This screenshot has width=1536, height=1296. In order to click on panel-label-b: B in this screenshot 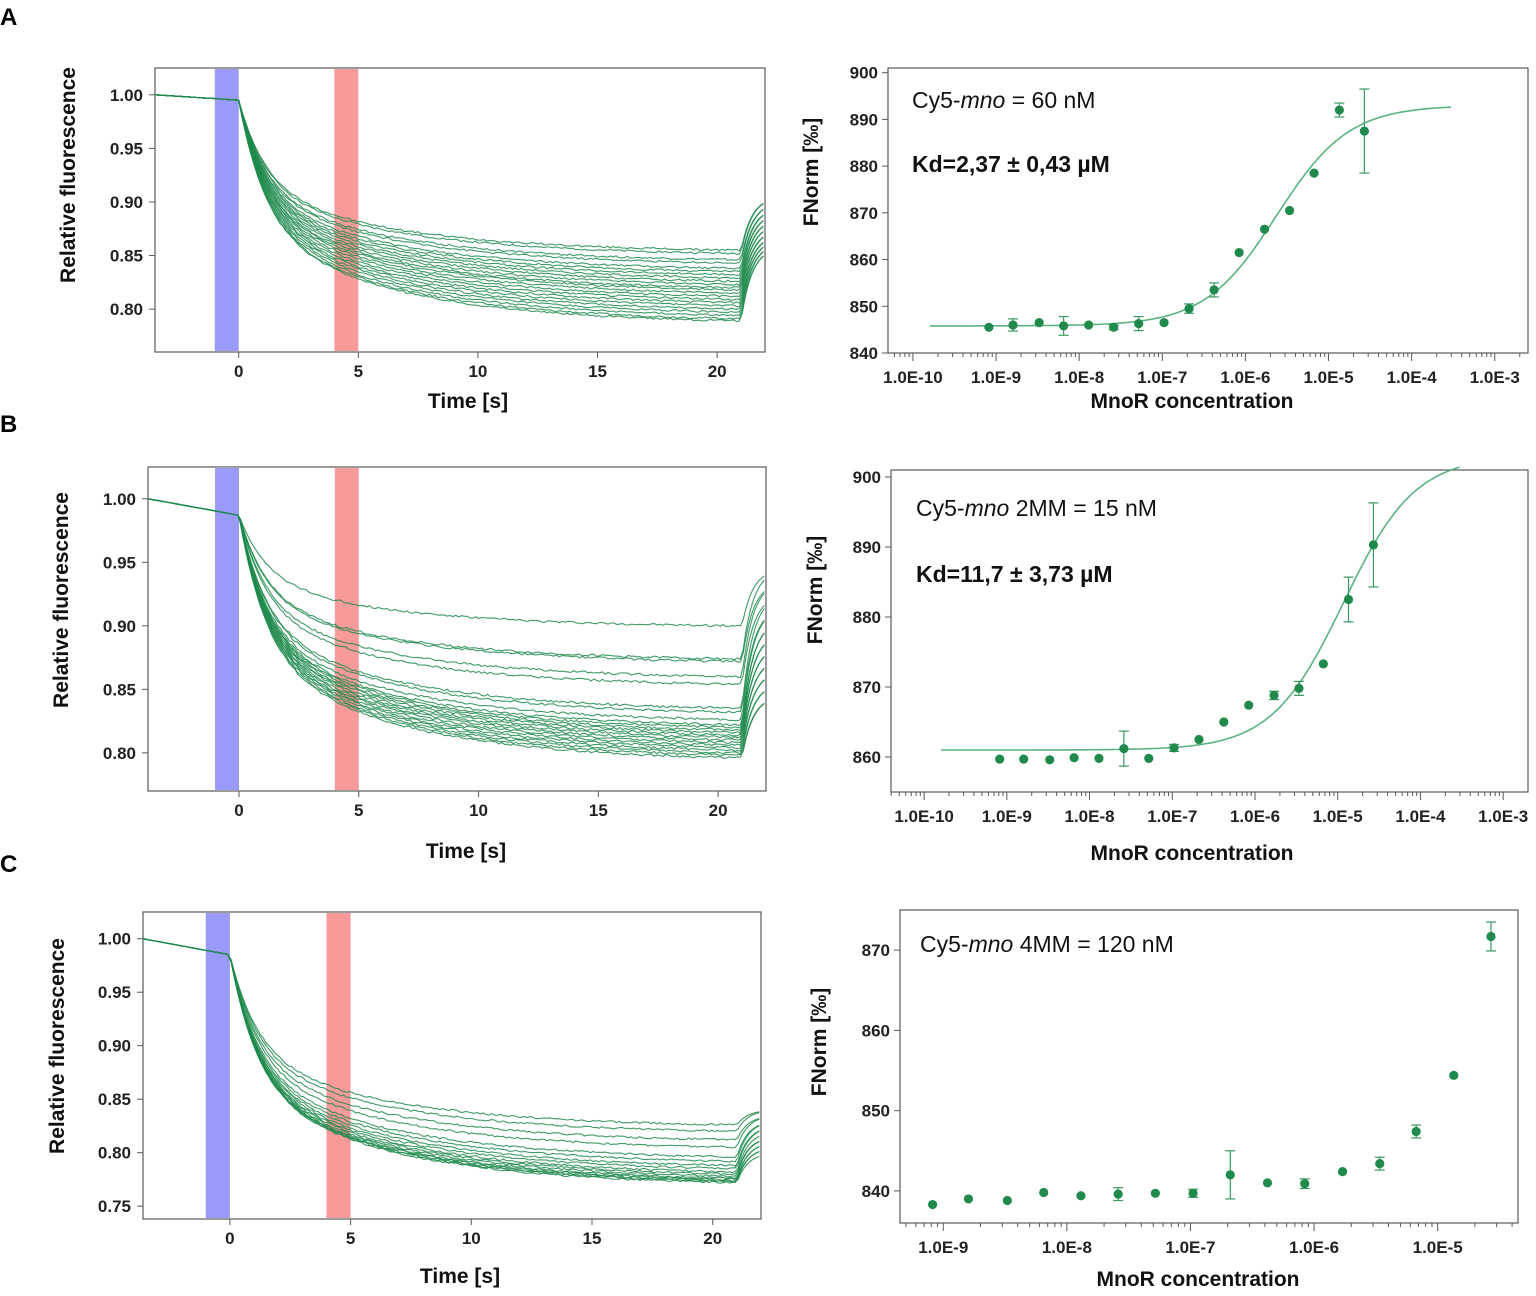, I will do `click(8, 424)`.